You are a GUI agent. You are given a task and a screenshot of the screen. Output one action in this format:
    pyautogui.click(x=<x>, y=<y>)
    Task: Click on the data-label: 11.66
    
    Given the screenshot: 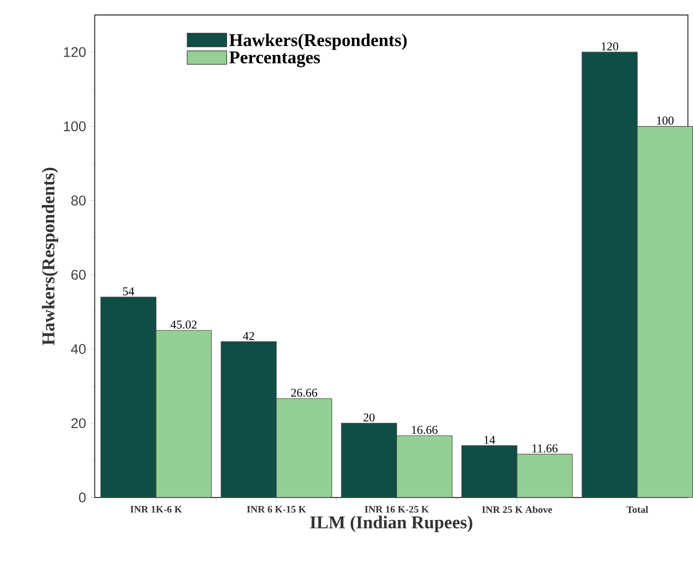 What is the action you would take?
    pyautogui.click(x=545, y=448)
    